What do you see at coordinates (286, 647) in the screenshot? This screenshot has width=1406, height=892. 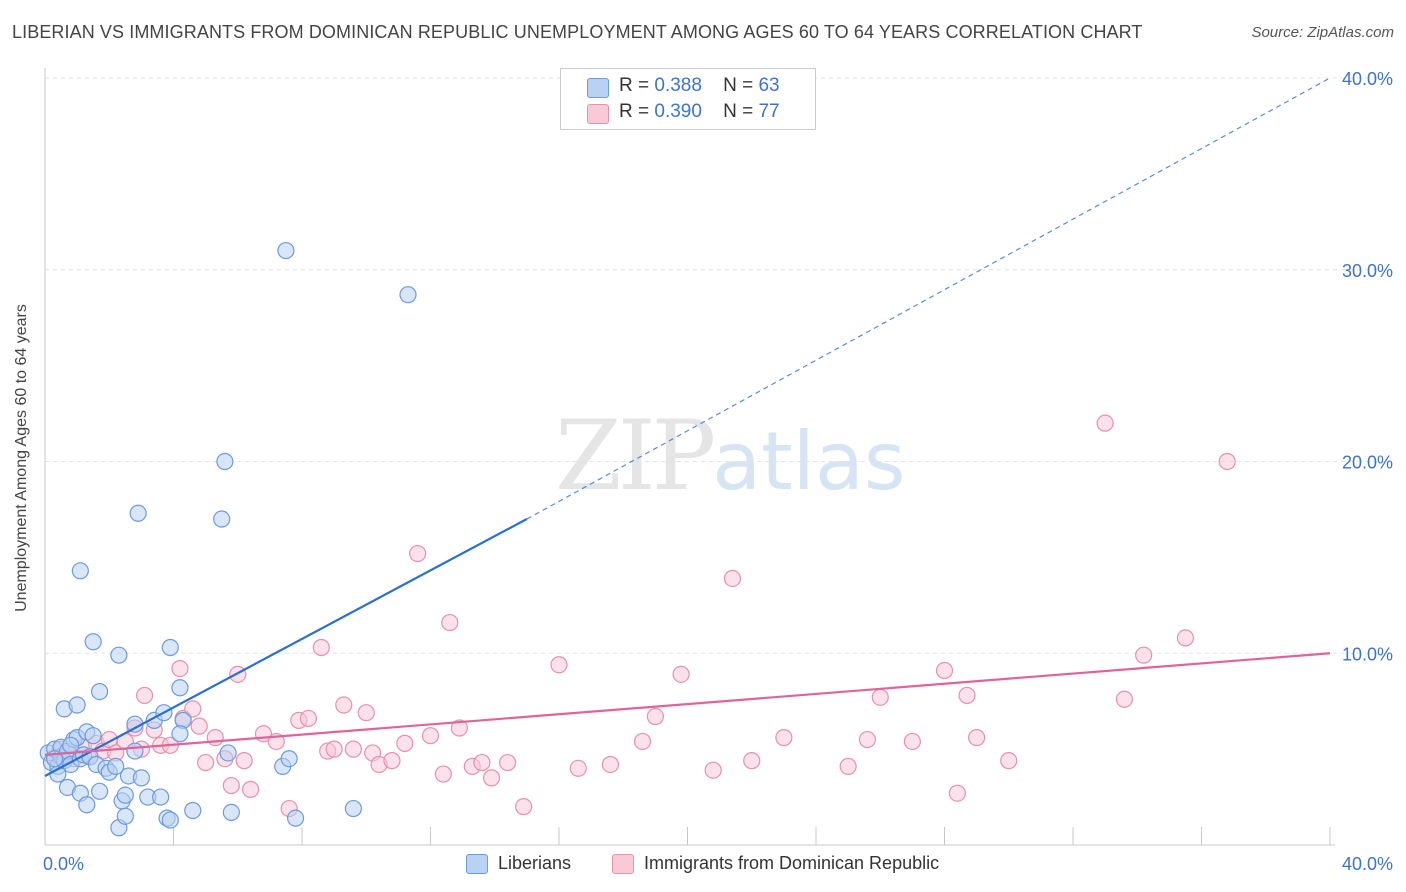 I see `trendline-liberians` at bounding box center [286, 647].